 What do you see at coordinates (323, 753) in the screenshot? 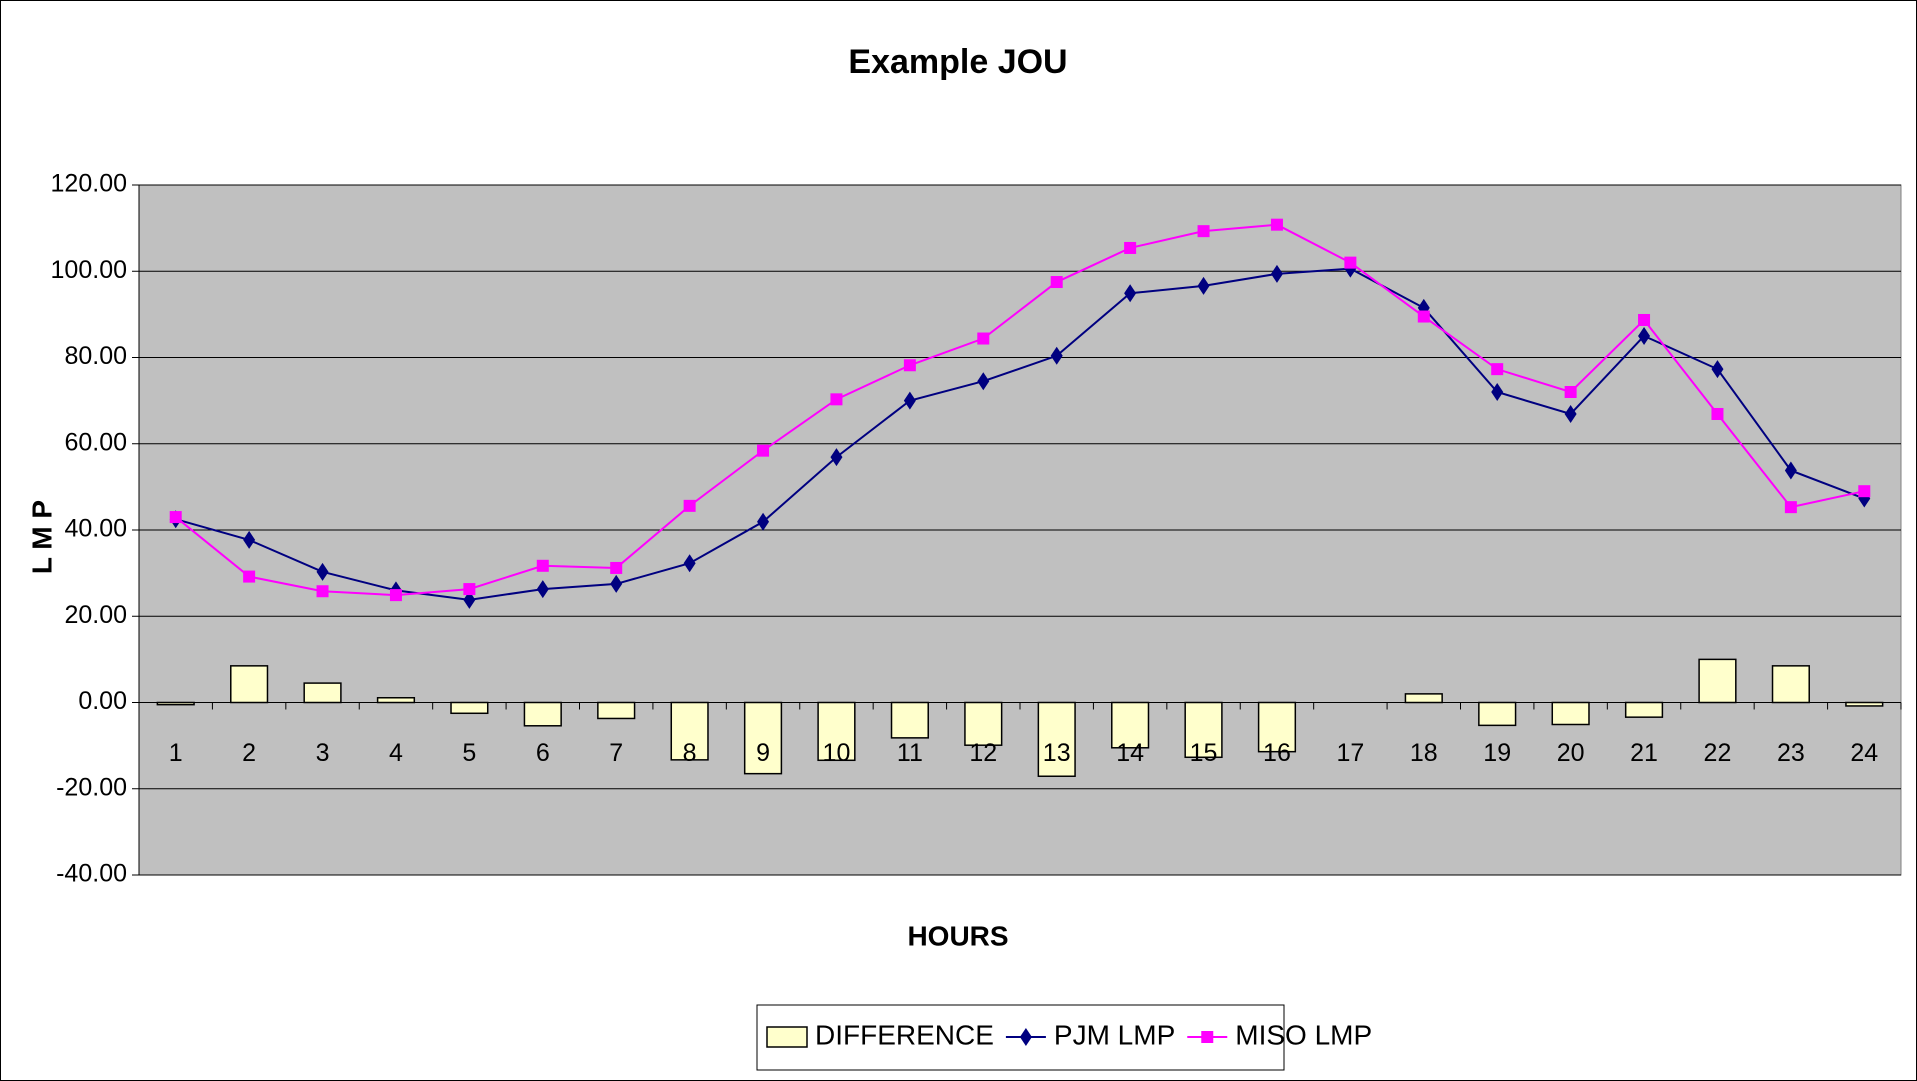
I see `x-tick-label: 3` at bounding box center [323, 753].